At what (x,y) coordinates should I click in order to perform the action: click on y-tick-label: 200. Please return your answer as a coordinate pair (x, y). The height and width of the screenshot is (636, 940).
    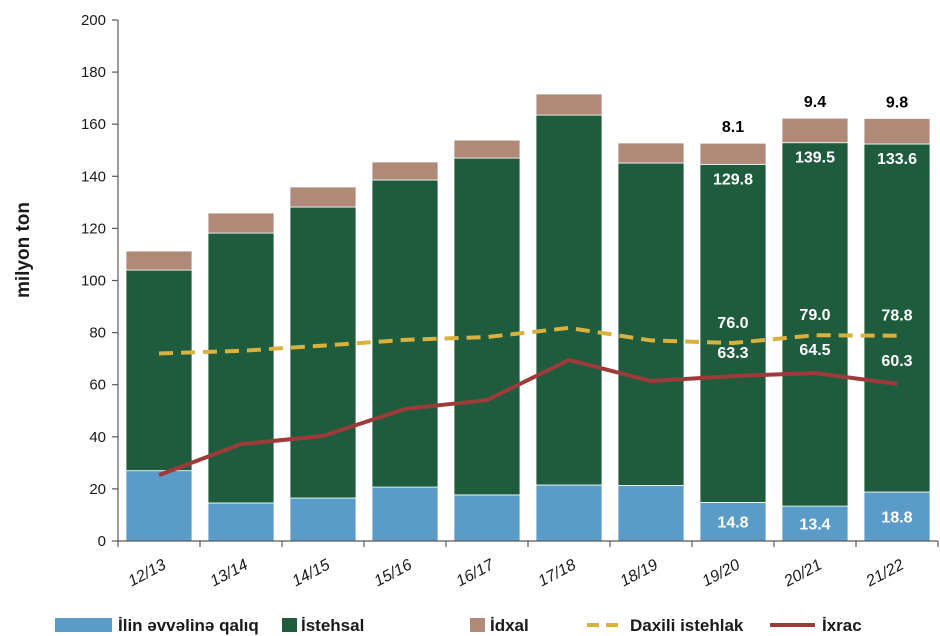
    Looking at the image, I should click on (93, 20).